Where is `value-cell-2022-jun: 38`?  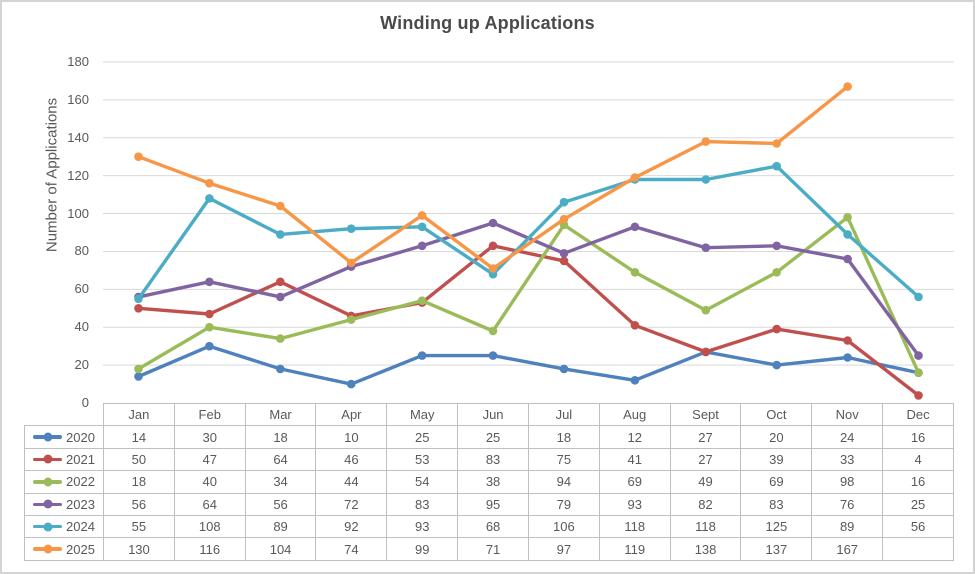
value-cell-2022-jun: 38 is located at coordinates (493, 482).